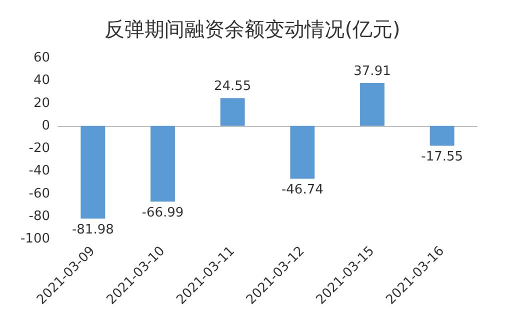  What do you see at coordinates (41, 80) in the screenshot?
I see `y-tick-label: 40` at bounding box center [41, 80].